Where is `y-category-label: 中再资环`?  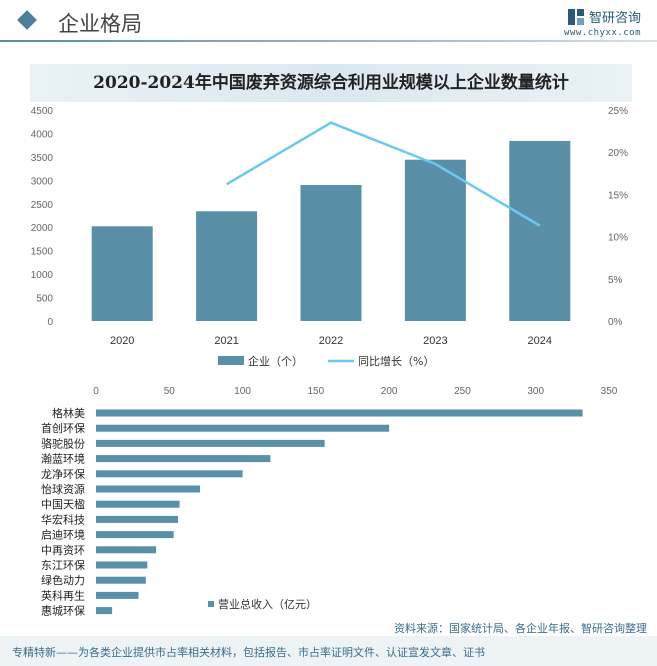
y-category-label: 中再资环 is located at coordinates (63, 550).